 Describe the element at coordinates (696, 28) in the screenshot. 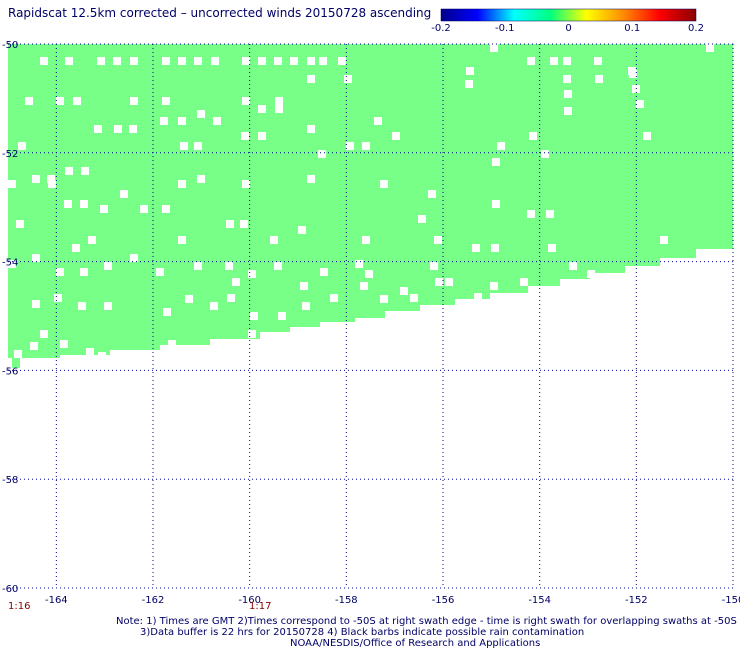

I see `colorbar-tick-label: 0.2` at that location.